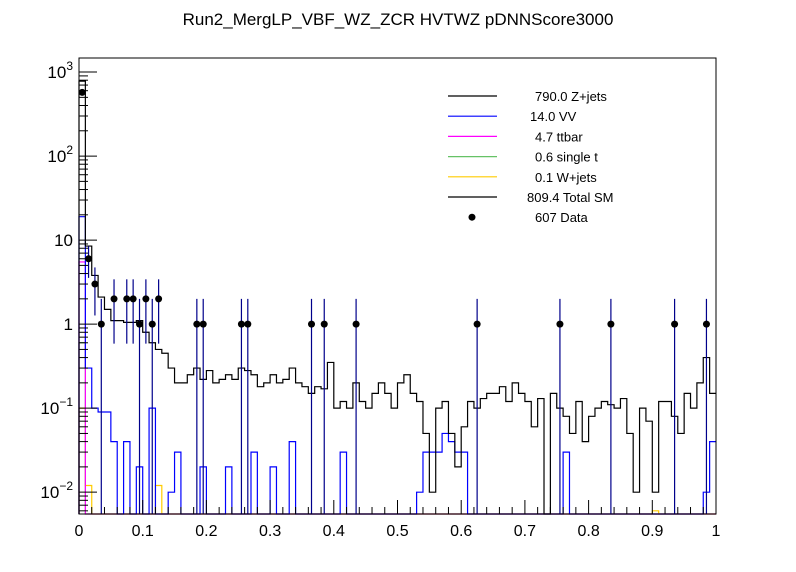 The image size is (796, 572). I want to click on legend-label: 0.1 W+jets, so click(566, 177).